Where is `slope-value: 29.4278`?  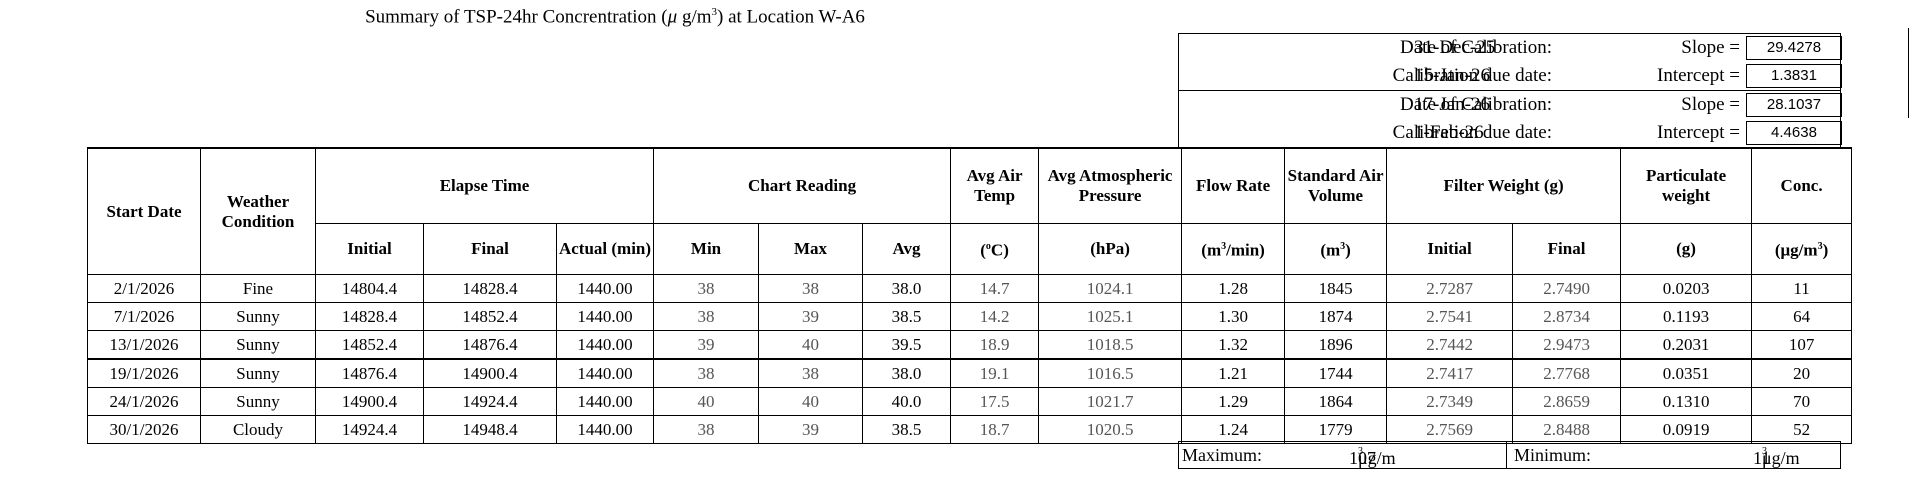 slope-value: 29.4278 is located at coordinates (1794, 48).